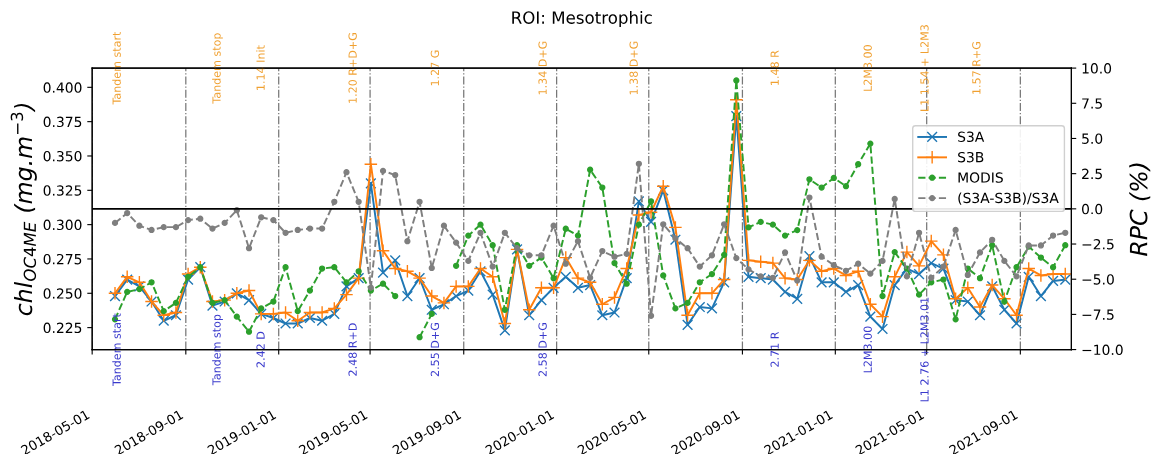  What do you see at coordinates (62, 293) in the screenshot?
I see `y-tick-label: 0.250` at bounding box center [62, 293].